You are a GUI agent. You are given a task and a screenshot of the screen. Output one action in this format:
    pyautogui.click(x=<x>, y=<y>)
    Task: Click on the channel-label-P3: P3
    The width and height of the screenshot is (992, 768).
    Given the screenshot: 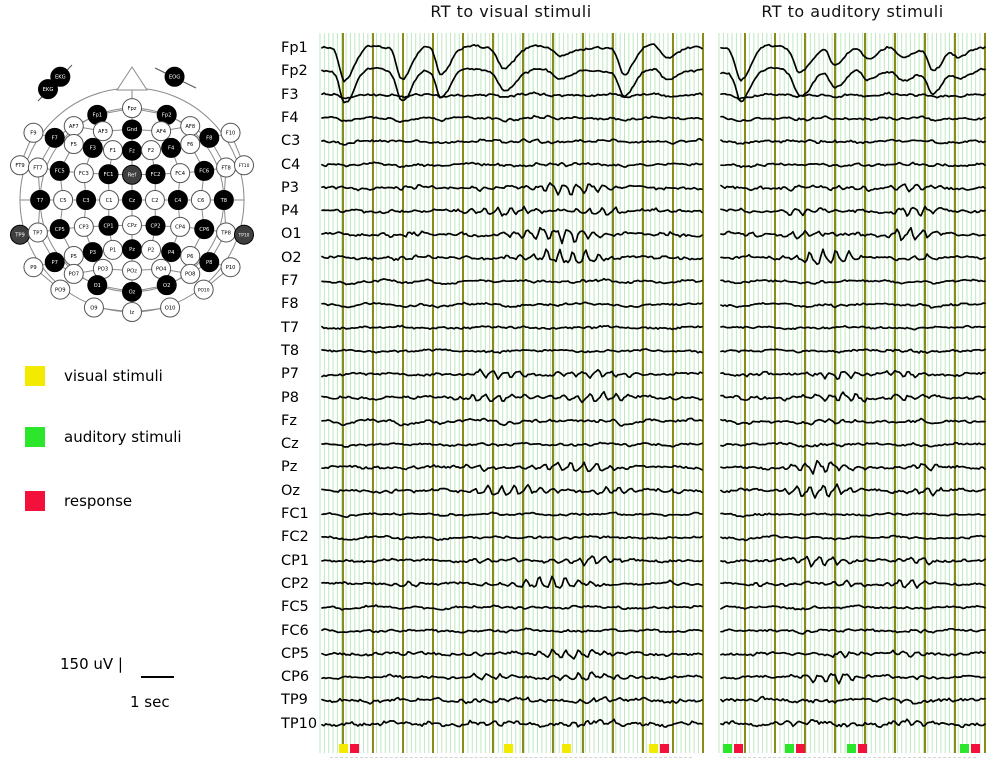 What is the action you would take?
    pyautogui.click(x=290, y=187)
    